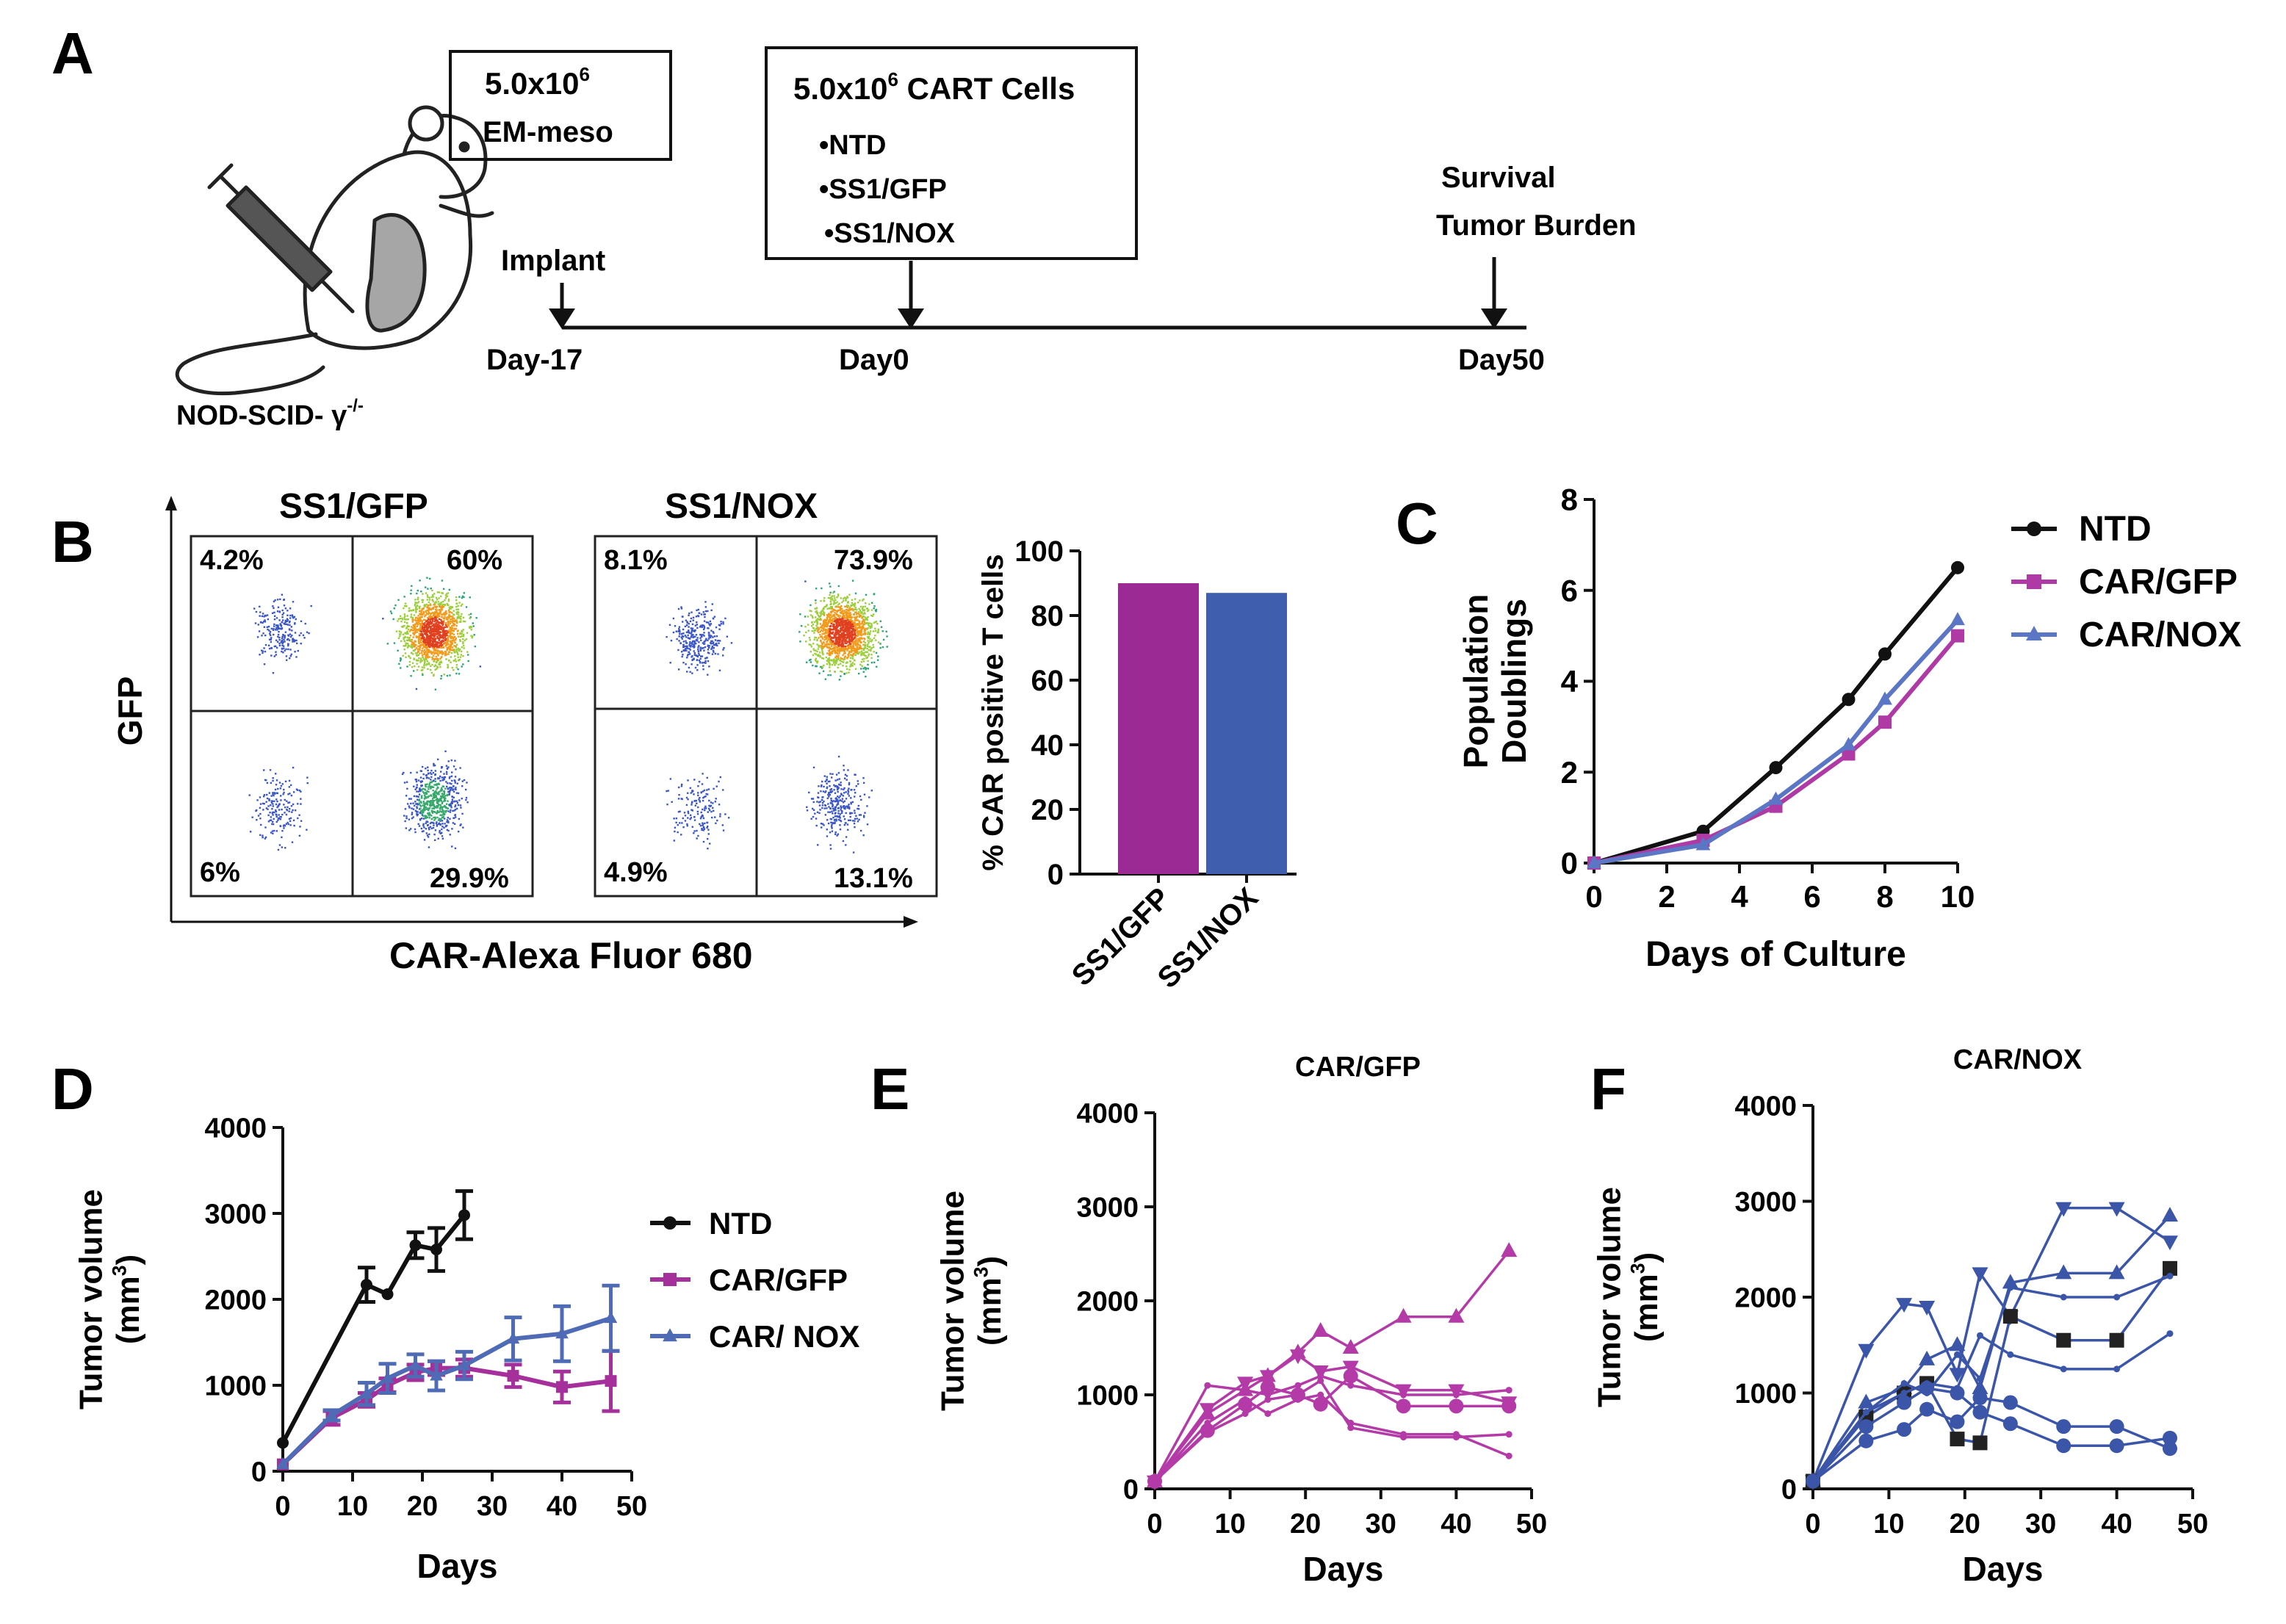 The width and height of the screenshot is (2286, 1624). What do you see at coordinates (282, 1506) in the screenshot?
I see `x-tick-label: 0` at bounding box center [282, 1506].